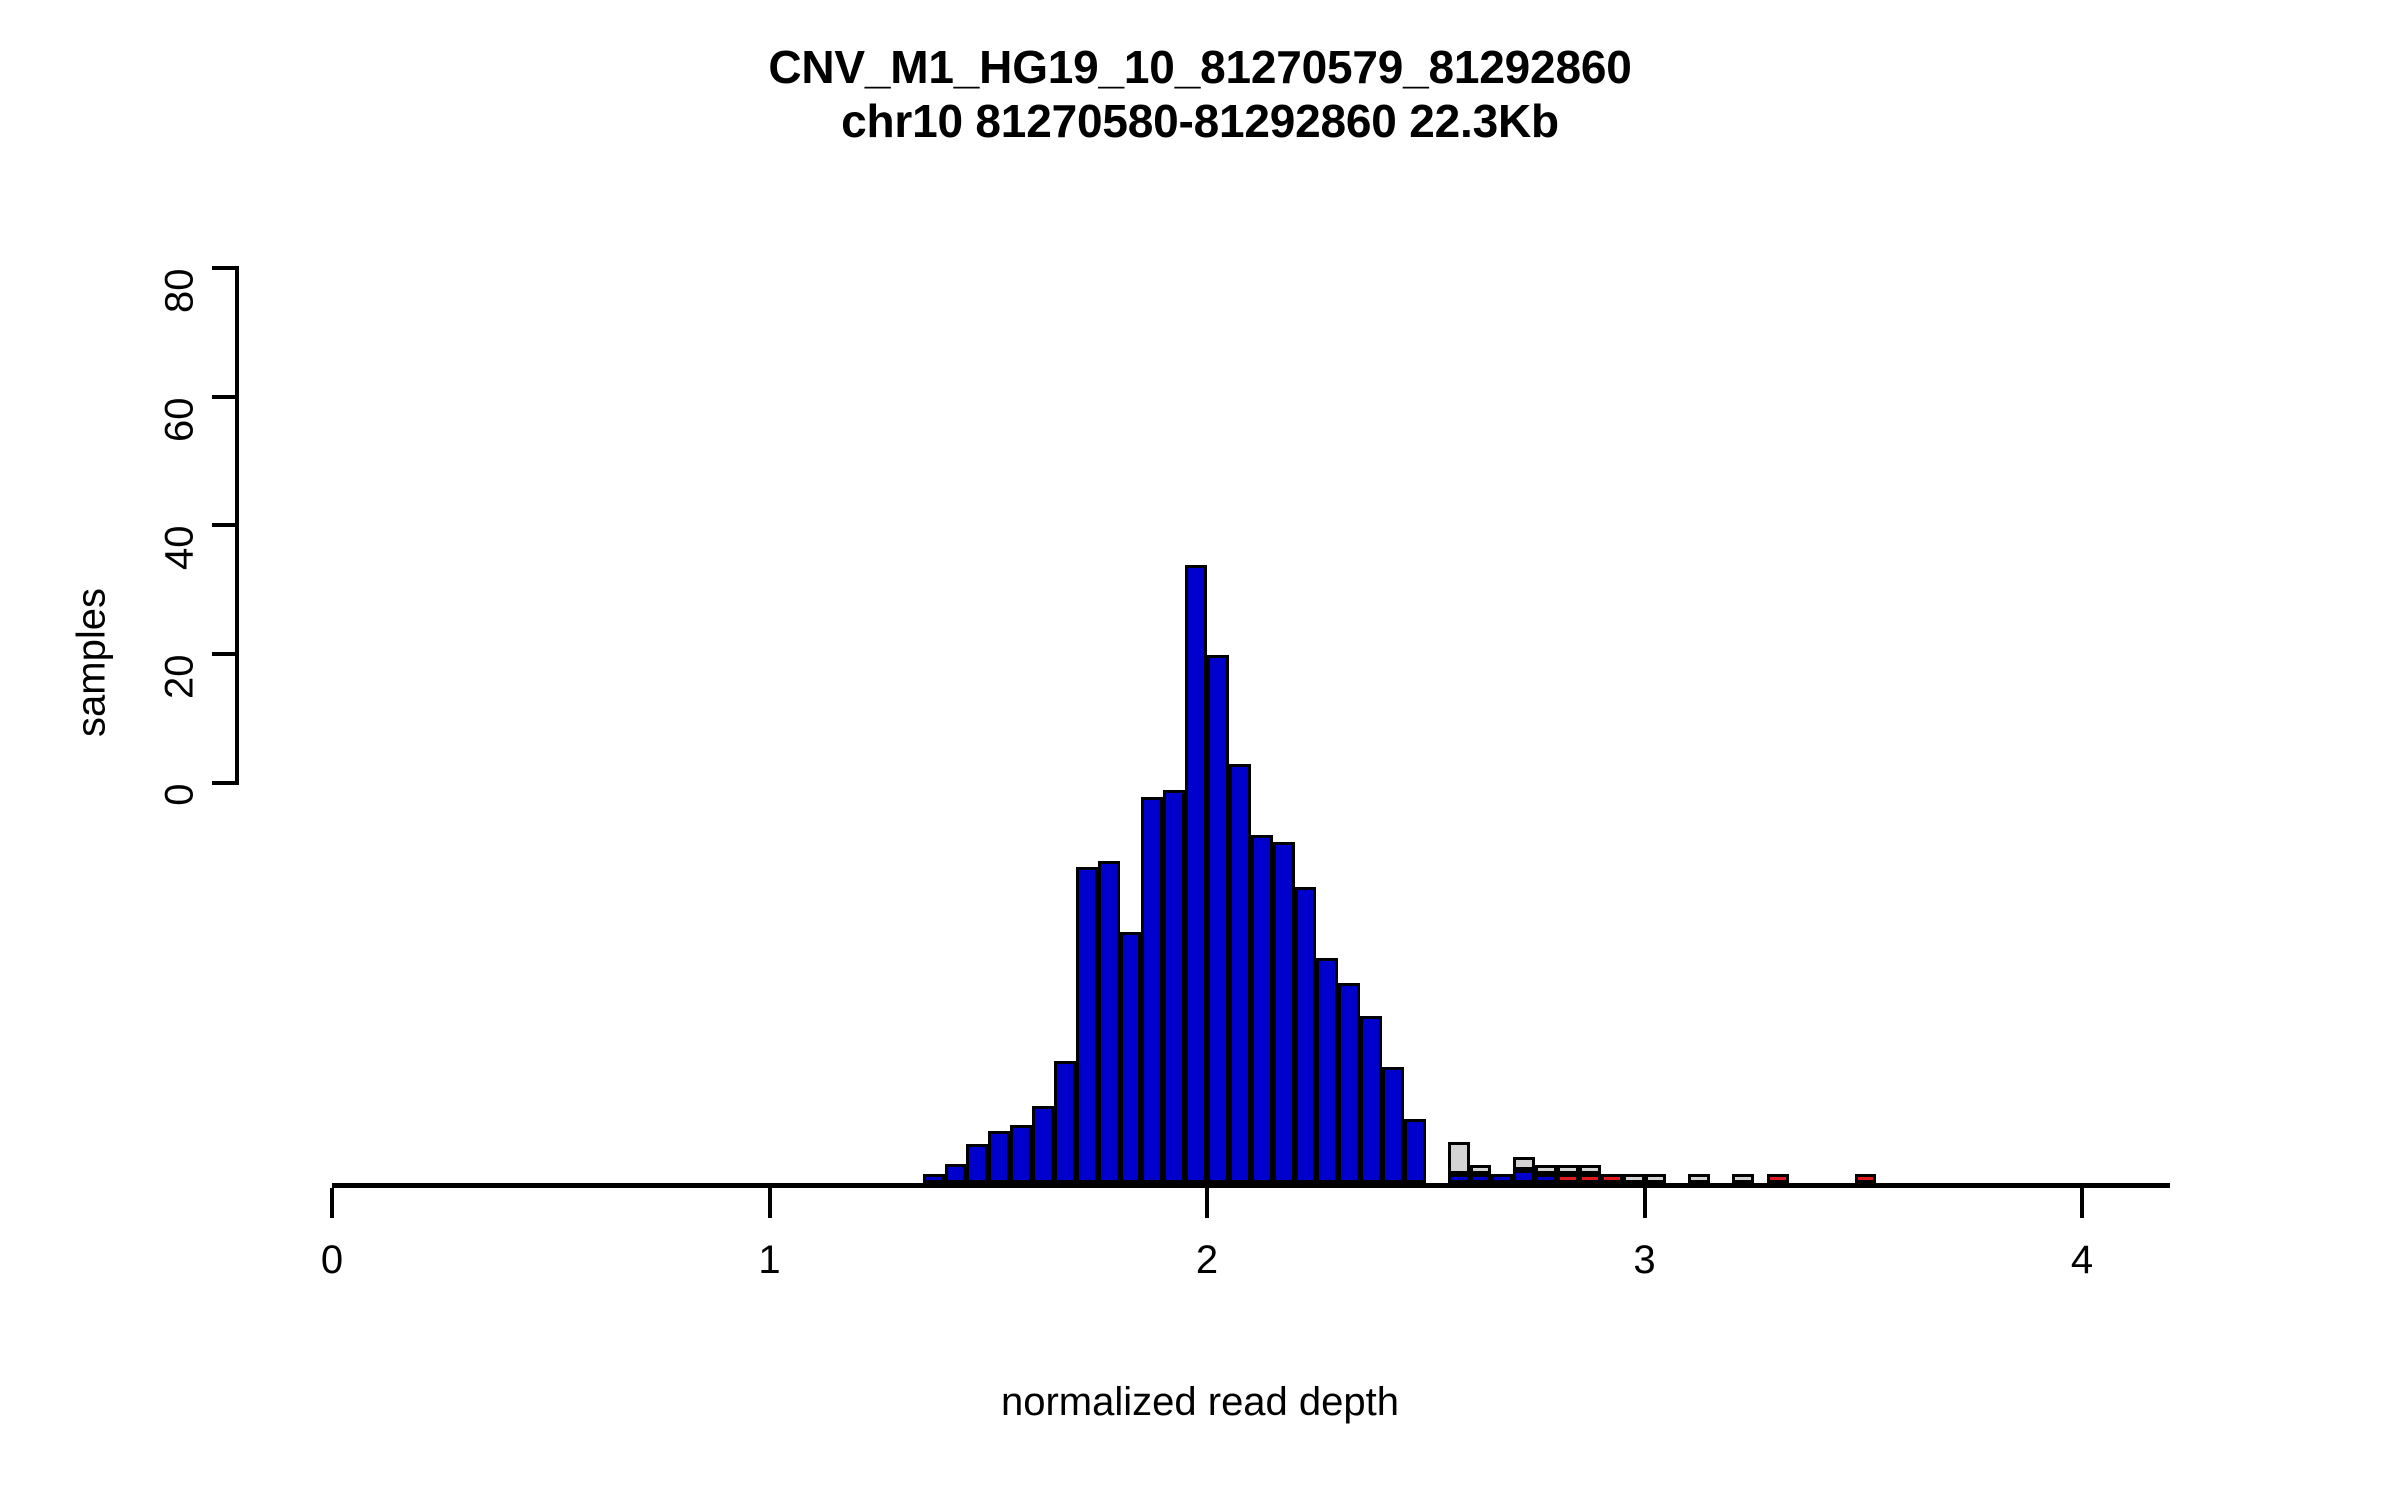 The image size is (2400, 1500). Describe the element at coordinates (1200, 1402) in the screenshot. I see `x-axis-label: normalized read depth` at that location.